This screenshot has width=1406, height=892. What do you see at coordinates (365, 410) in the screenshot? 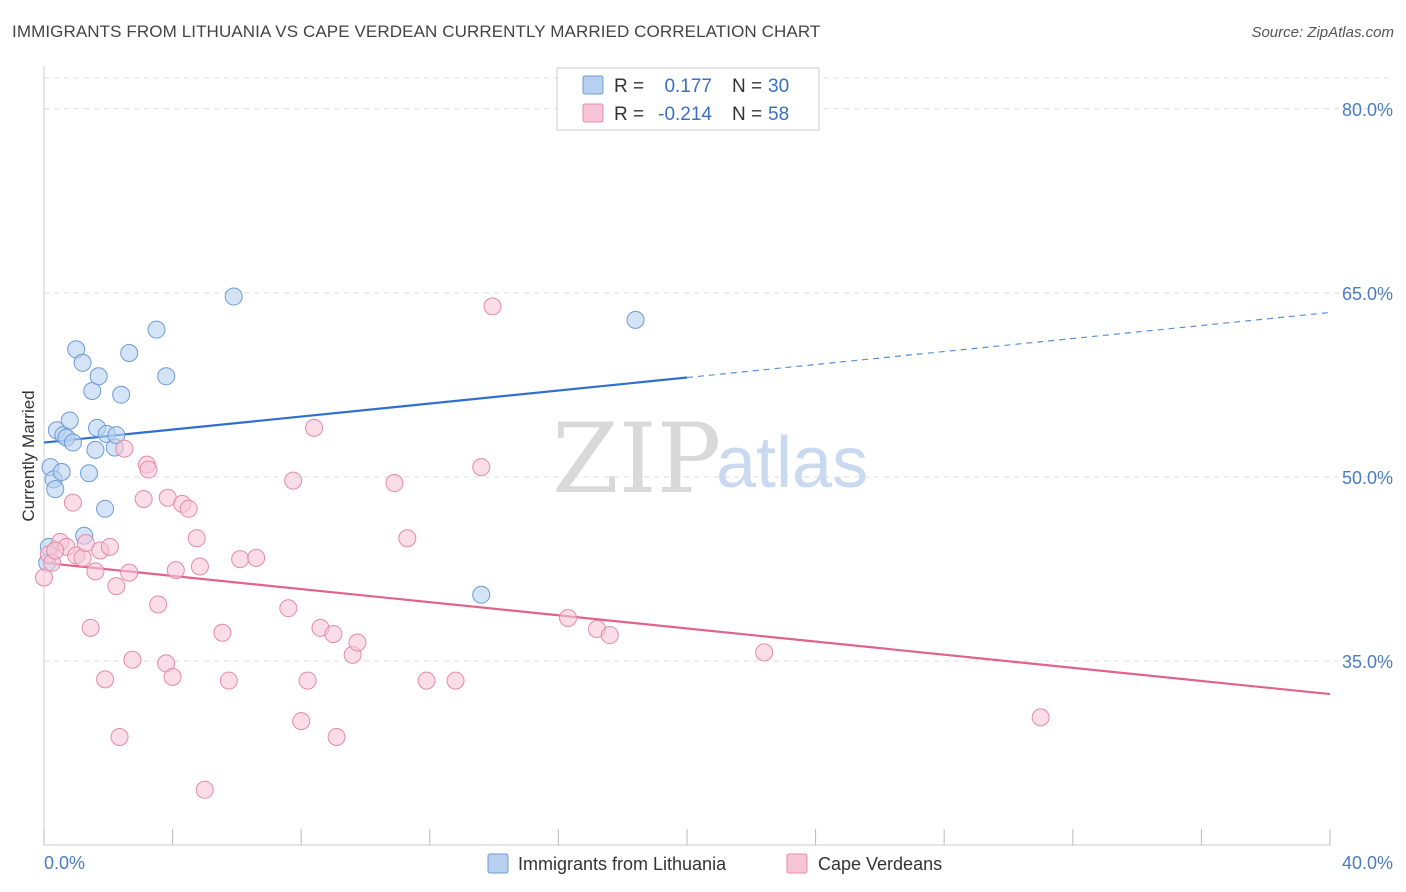
I see `trend-line-lithuania` at bounding box center [365, 410].